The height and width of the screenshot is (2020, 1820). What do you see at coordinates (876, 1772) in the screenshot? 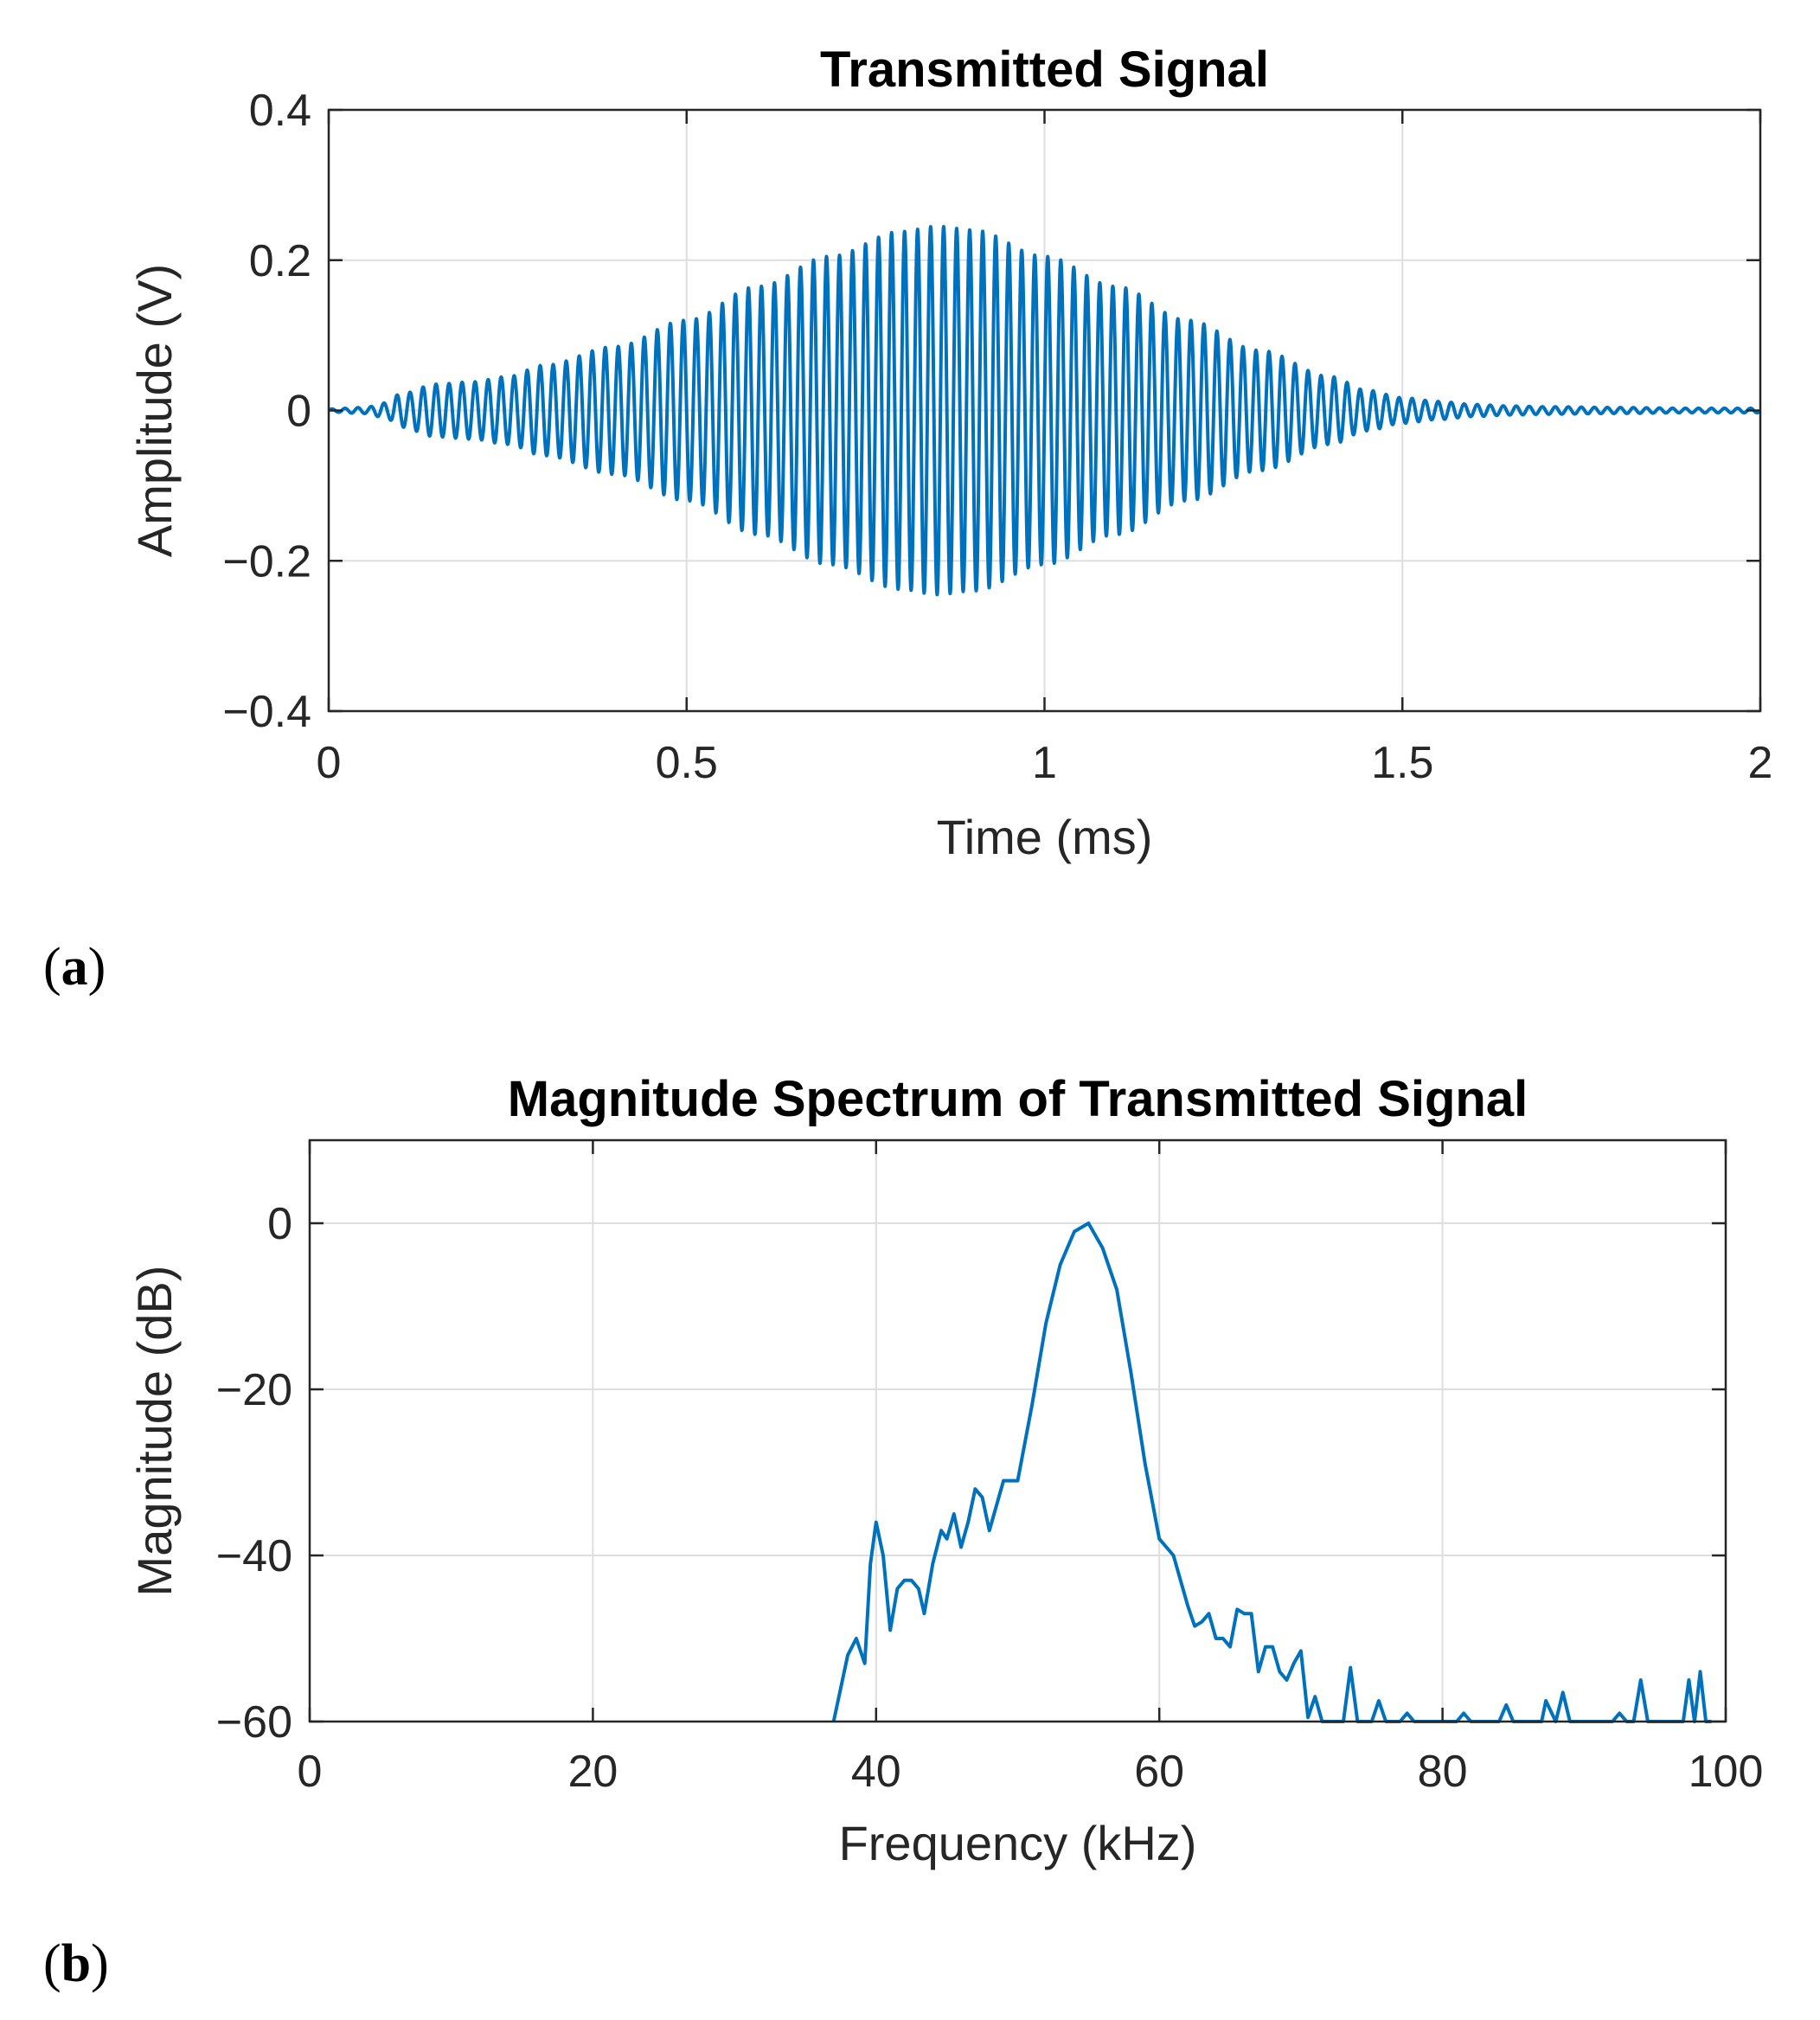
I see `x-tick-label: 40` at bounding box center [876, 1772].